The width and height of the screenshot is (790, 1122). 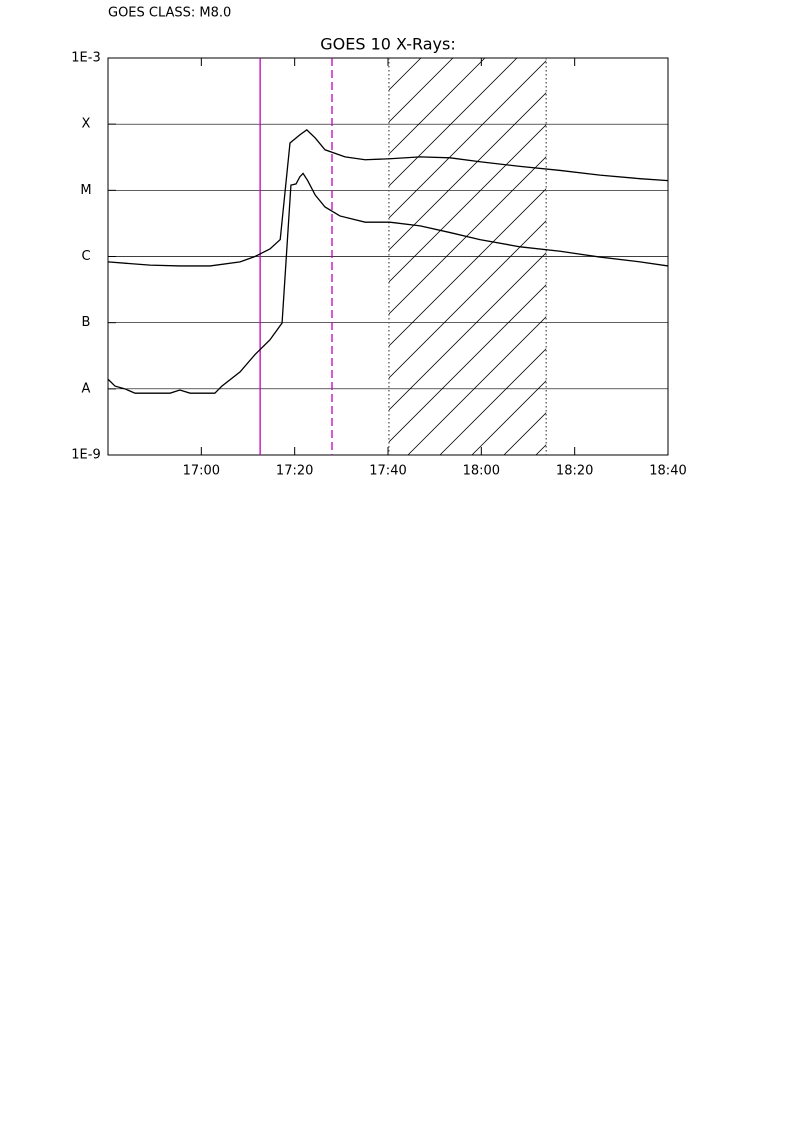 I want to click on x-tick-label: 17:00, so click(x=201, y=471).